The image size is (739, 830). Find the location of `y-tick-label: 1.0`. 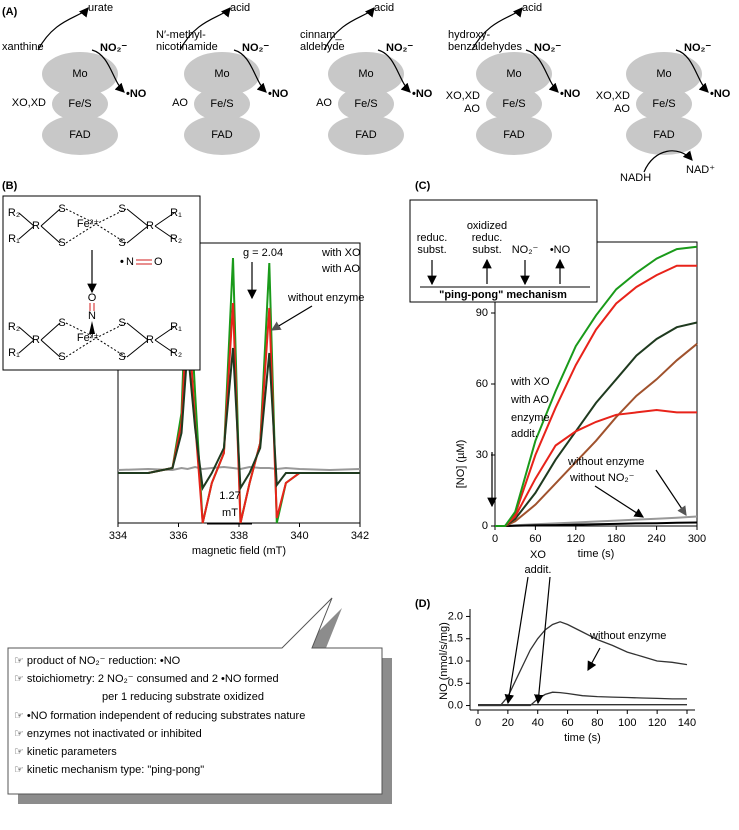

y-tick-label: 1.0 is located at coordinates (455, 661).